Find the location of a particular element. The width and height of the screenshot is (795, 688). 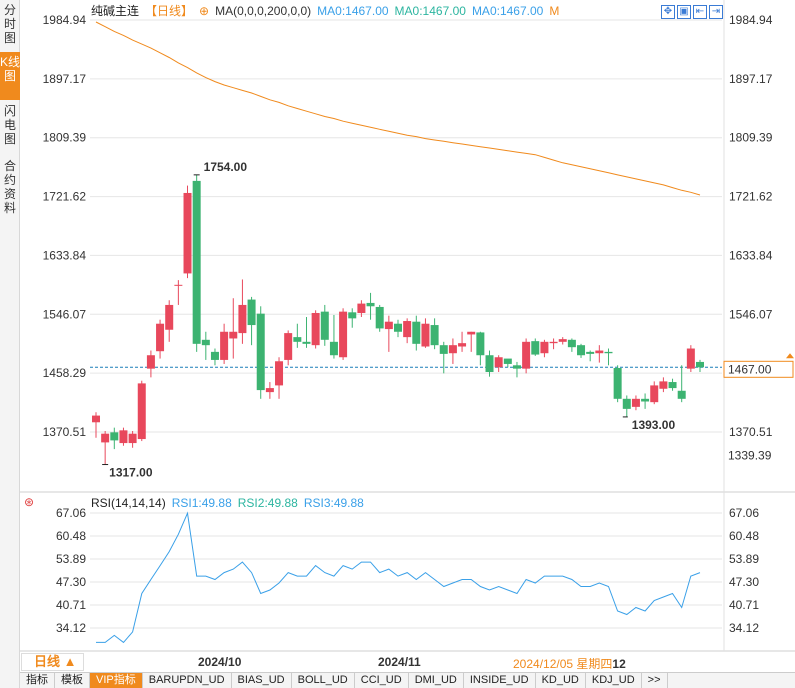

ma-params: MA(0,0,0,200,0,0) is located at coordinates (263, 11).